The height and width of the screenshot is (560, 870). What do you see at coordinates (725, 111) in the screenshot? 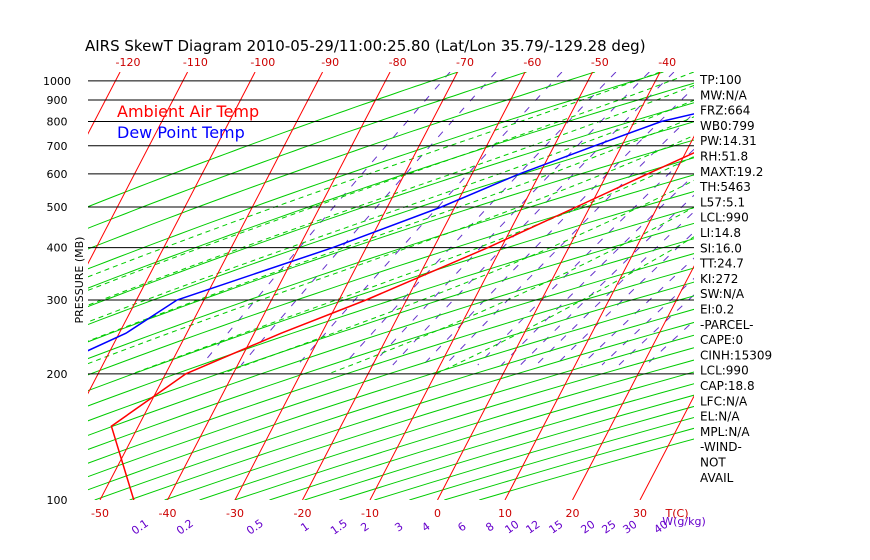
I see `stability-index-text: FRZ:664` at bounding box center [725, 111].